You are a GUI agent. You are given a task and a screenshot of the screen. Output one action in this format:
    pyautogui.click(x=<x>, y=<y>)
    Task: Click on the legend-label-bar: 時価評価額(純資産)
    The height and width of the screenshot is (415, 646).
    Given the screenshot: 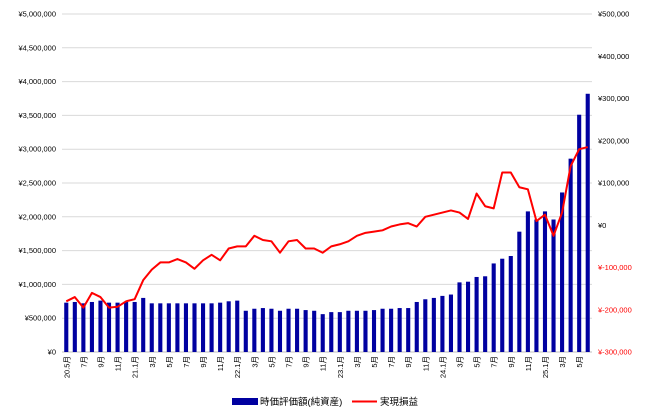 What is the action you would take?
    pyautogui.click(x=301, y=402)
    